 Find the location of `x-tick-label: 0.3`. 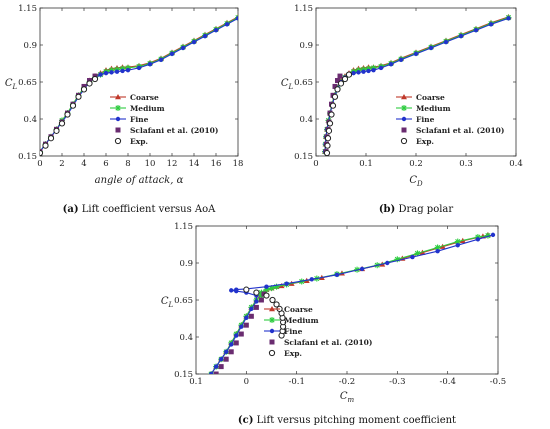

x-tick-label: 0.3 is located at coordinates (466, 164).